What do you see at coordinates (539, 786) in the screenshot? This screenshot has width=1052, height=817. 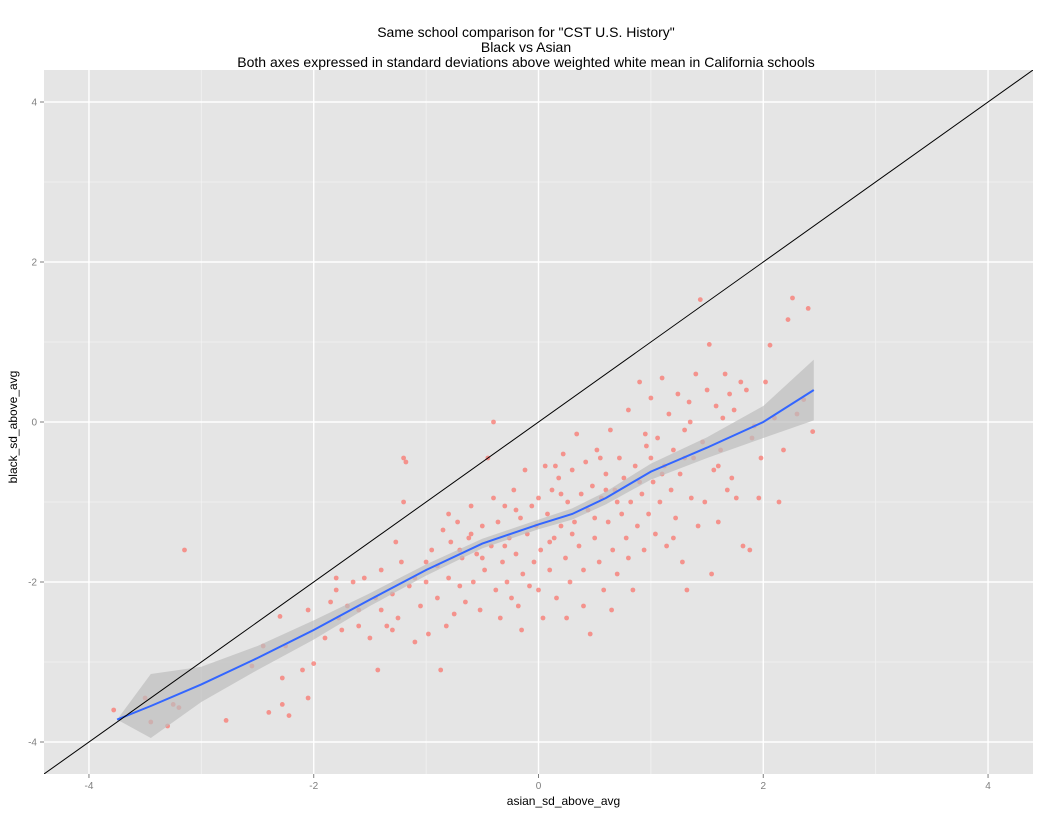 I see `x-tick-label: 0` at bounding box center [539, 786].